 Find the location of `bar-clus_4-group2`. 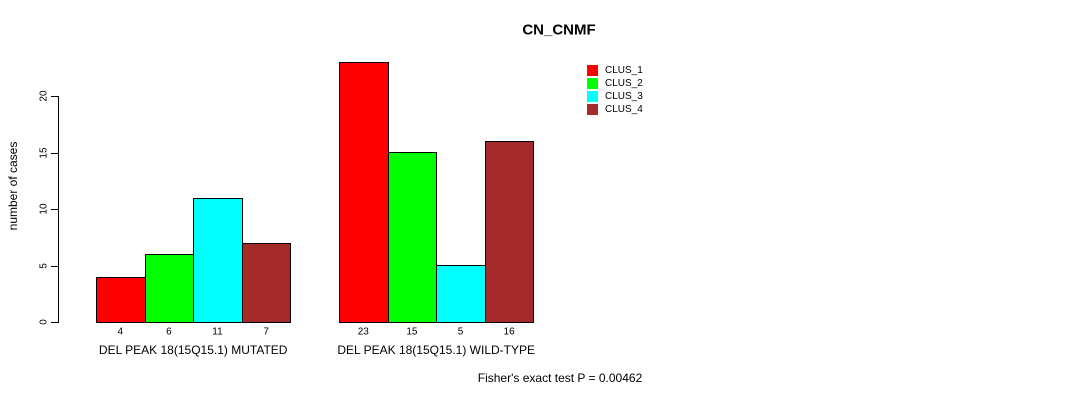

bar-clus_4-group2 is located at coordinates (509, 232).